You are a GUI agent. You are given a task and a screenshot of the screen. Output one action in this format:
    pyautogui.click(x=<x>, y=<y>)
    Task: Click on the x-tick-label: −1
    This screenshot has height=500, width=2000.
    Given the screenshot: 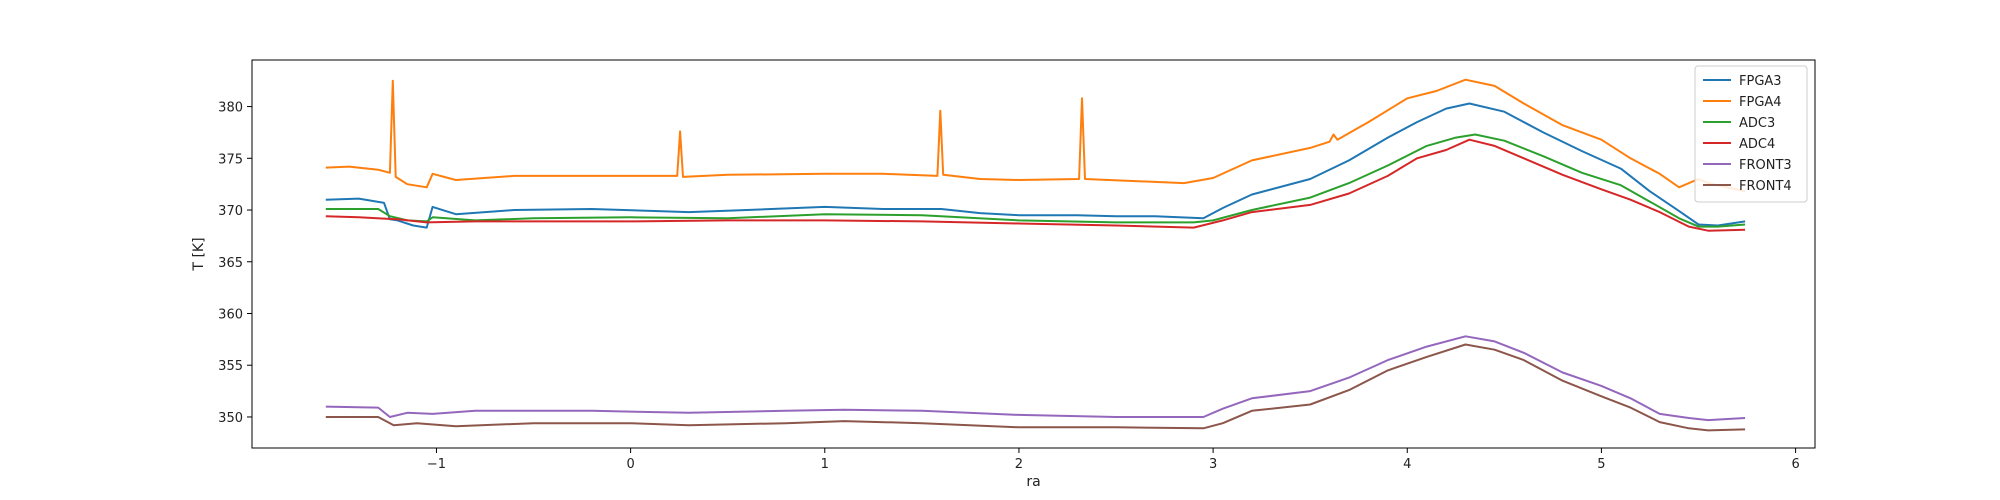 What is the action you would take?
    pyautogui.click(x=436, y=464)
    